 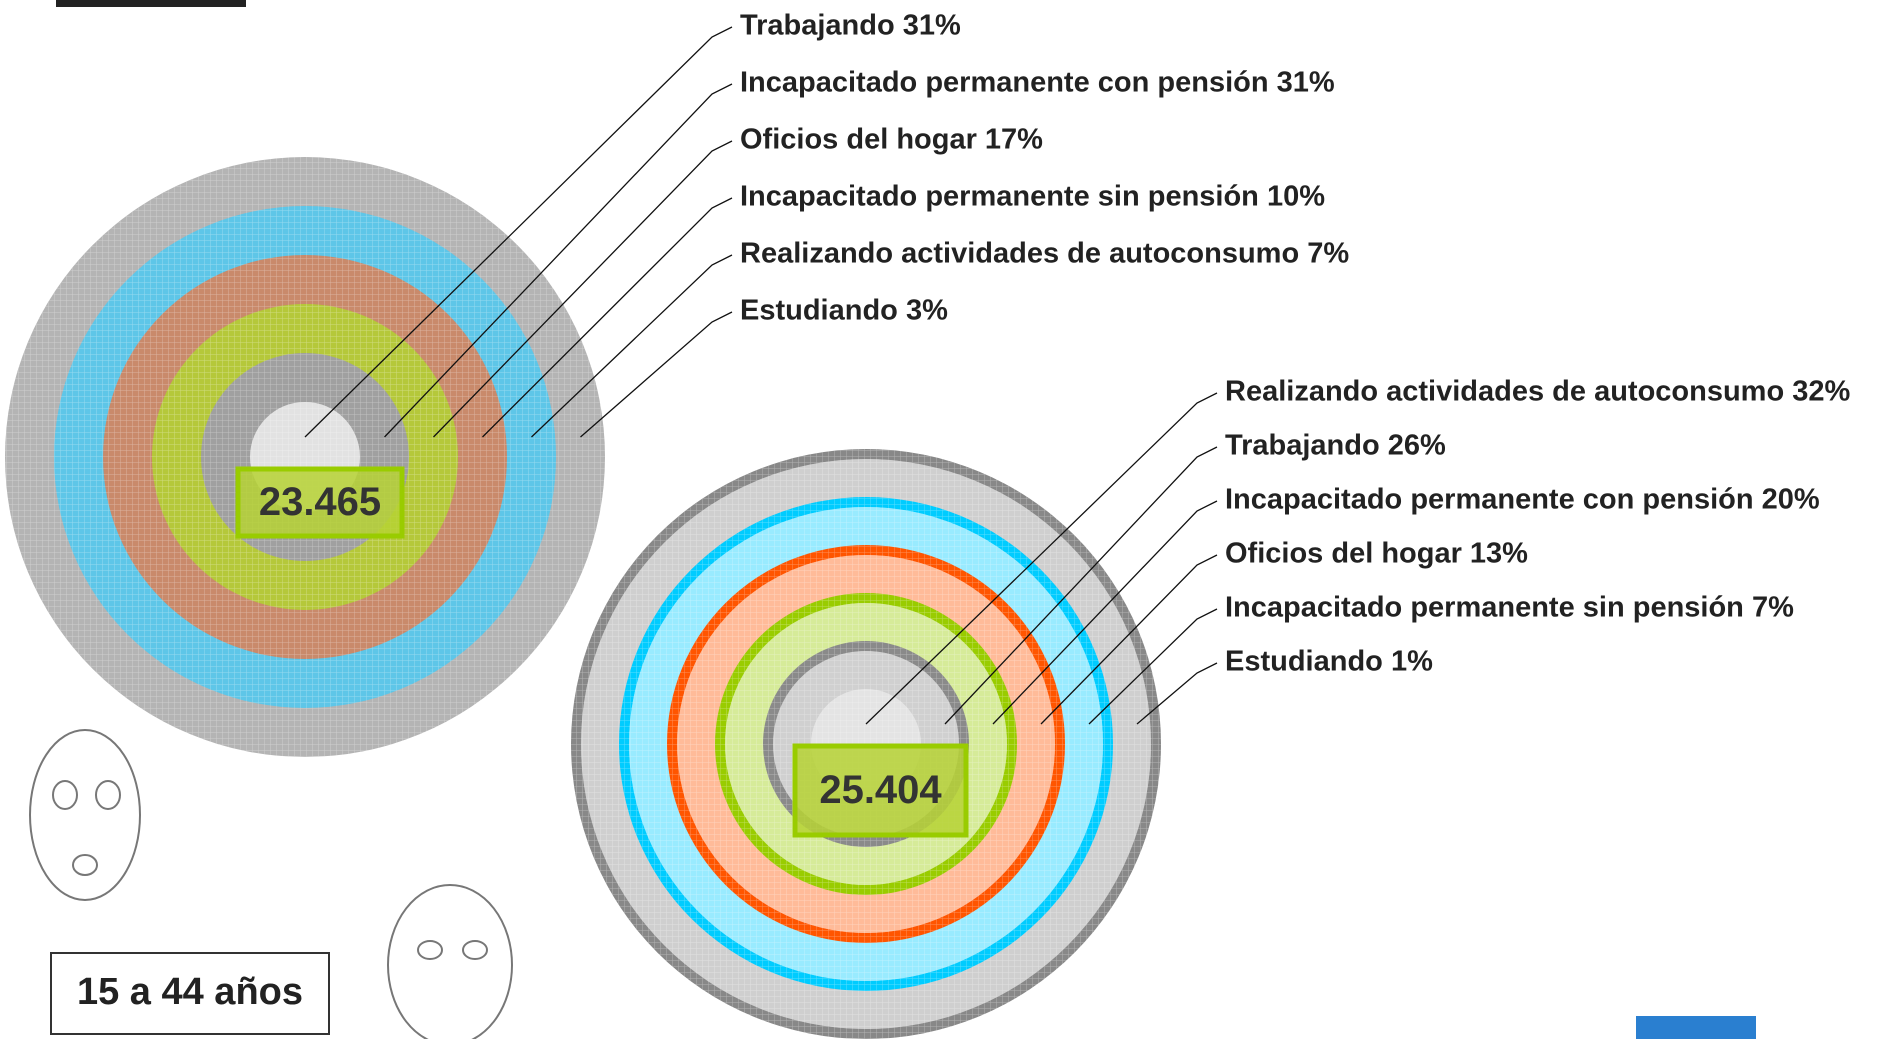 I want to click on logo, so click(x=1696, y=1027).